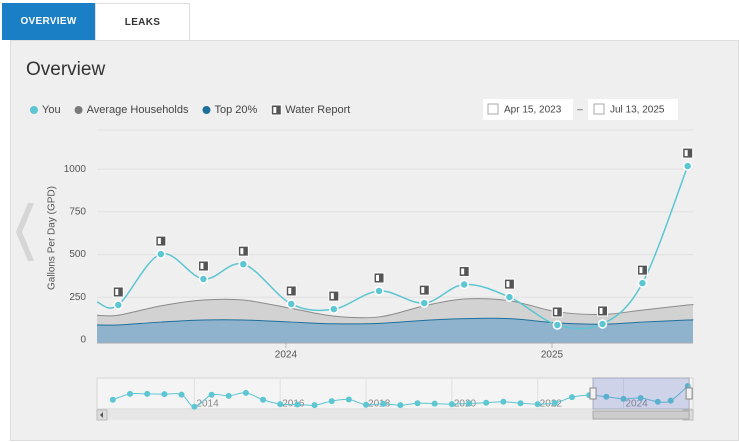  I want to click on prev-arrow, so click(25, 232).